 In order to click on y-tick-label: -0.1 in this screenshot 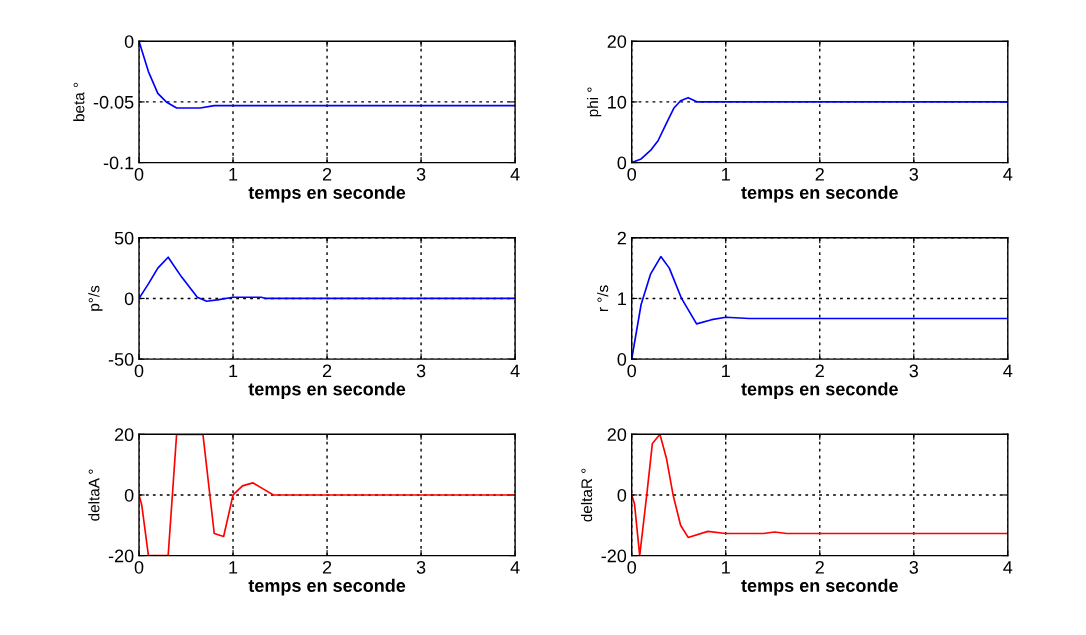, I will do `click(118, 163)`.